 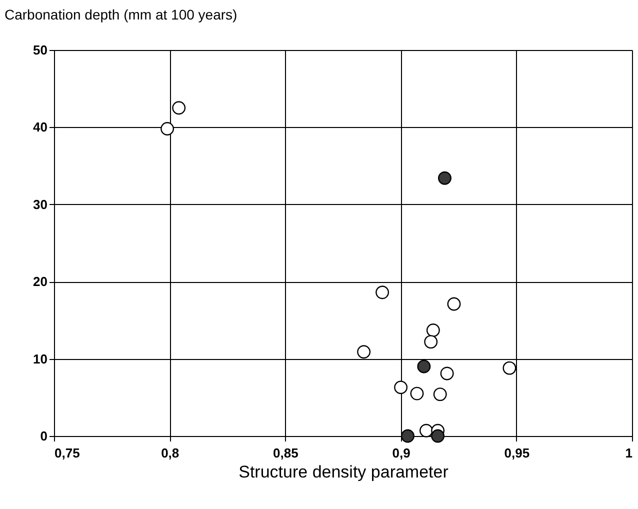 What do you see at coordinates (343, 472) in the screenshot?
I see `x-axis-title: Structure density parameter` at bounding box center [343, 472].